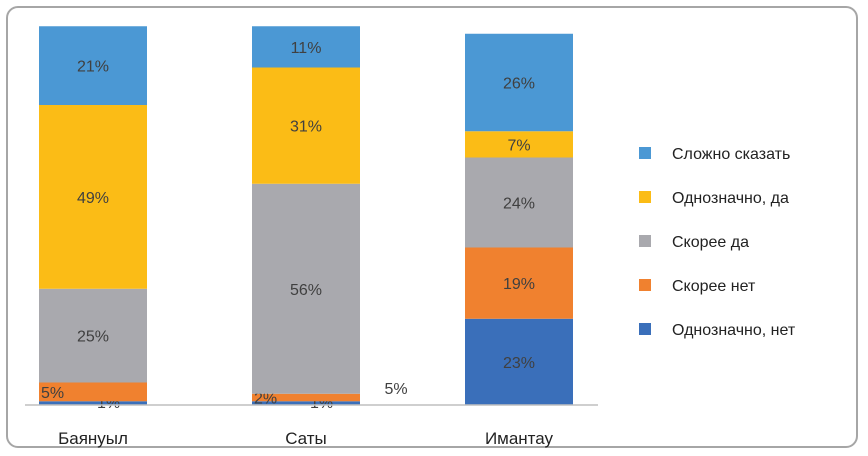  Describe the element at coordinates (731, 154) in the screenshot. I see `legend-label: Сложно сказать` at that location.